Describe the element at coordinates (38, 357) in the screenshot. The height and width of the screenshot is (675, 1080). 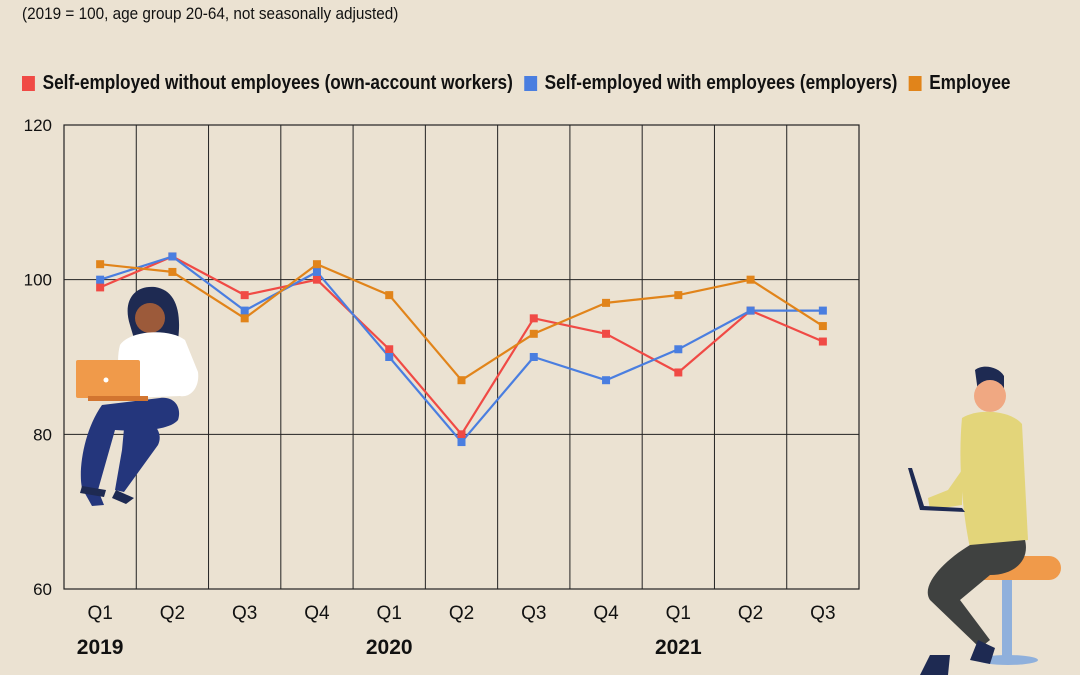
I see `y-axis-ticks: 60 80 100 120` at that location.